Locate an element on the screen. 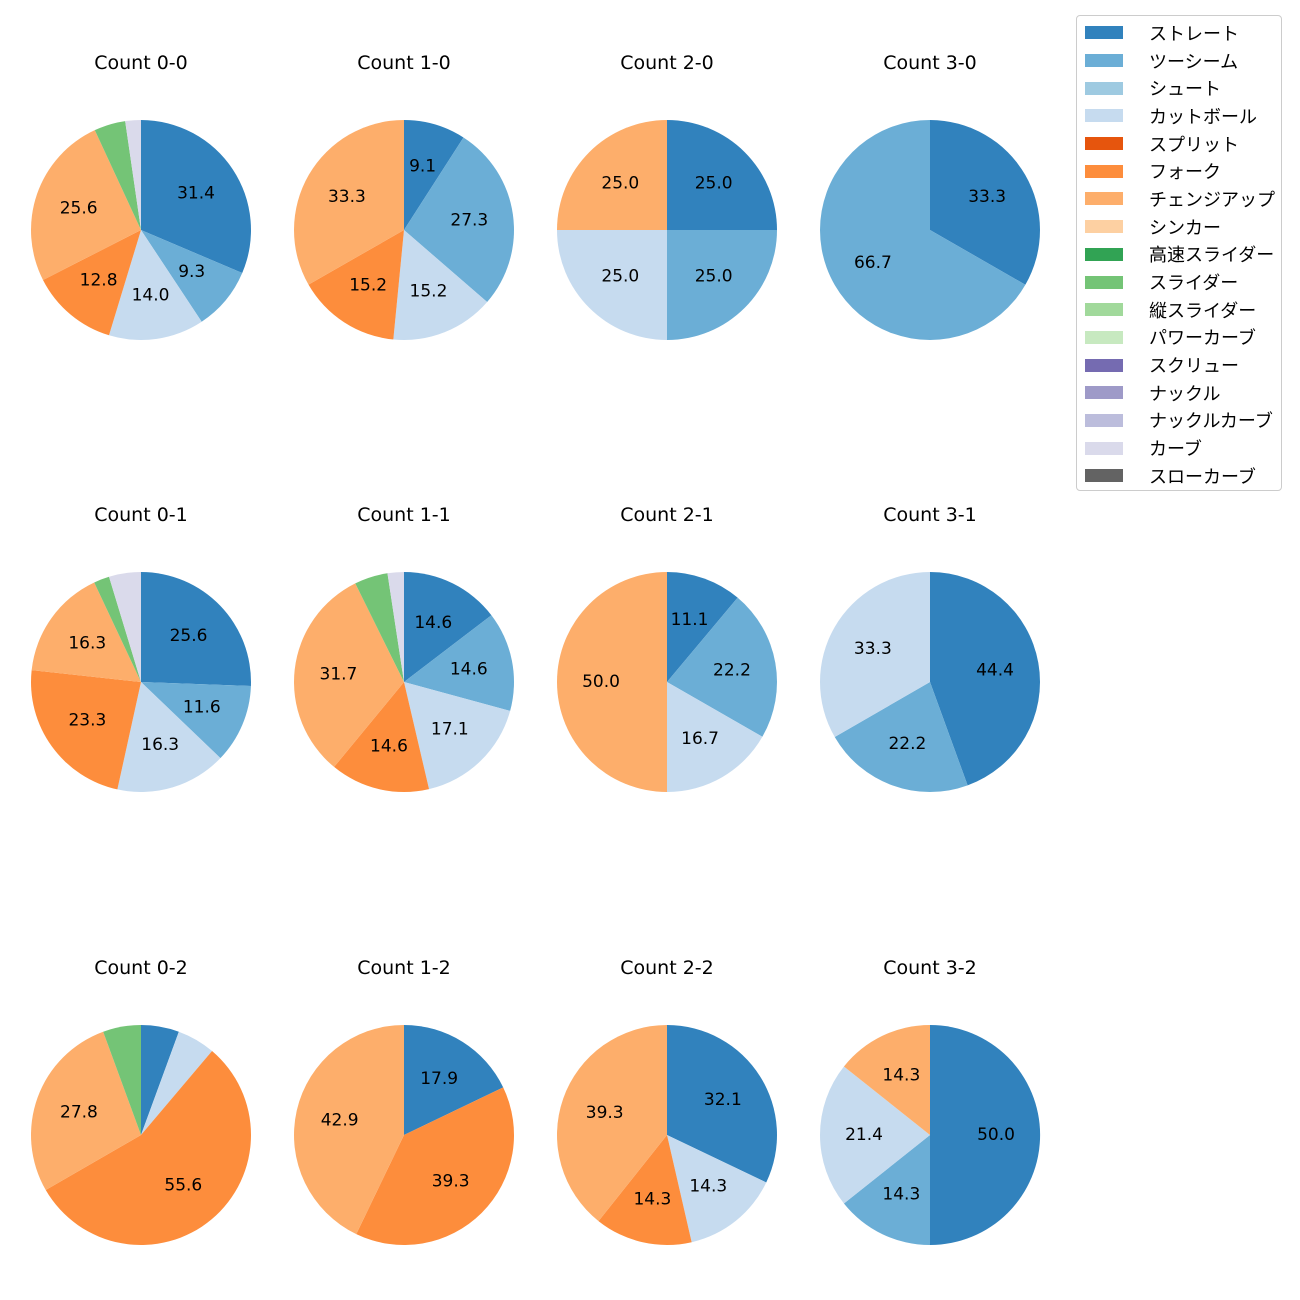  legend-label: シュート is located at coordinates (1185, 90).